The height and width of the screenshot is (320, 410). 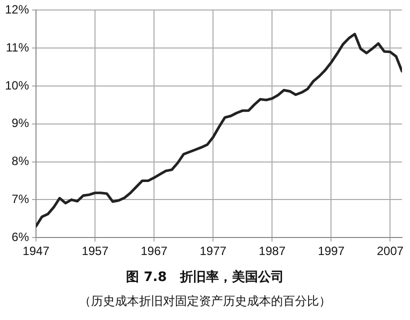 What do you see at coordinates (331, 251) in the screenshot?
I see `x-tick-label: 1997` at bounding box center [331, 251].